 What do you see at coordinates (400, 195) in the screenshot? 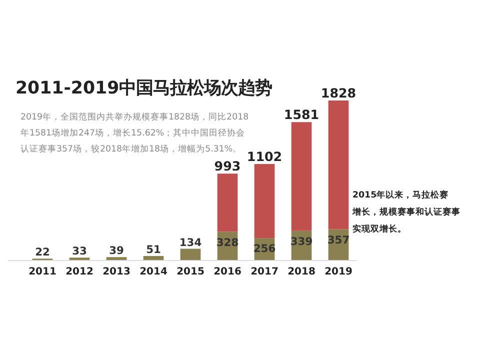
I see `annotation: 2015年以来，马拉松赛` at bounding box center [400, 195].